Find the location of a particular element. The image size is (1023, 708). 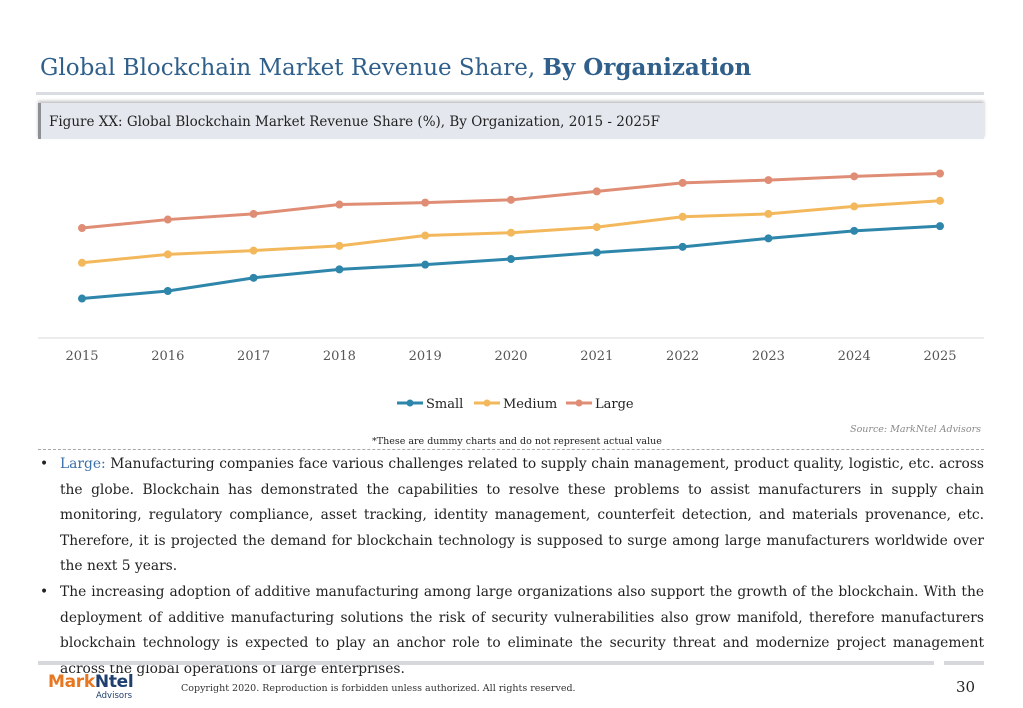

logo-wordmark: MarkNtel is located at coordinates (93, 682).